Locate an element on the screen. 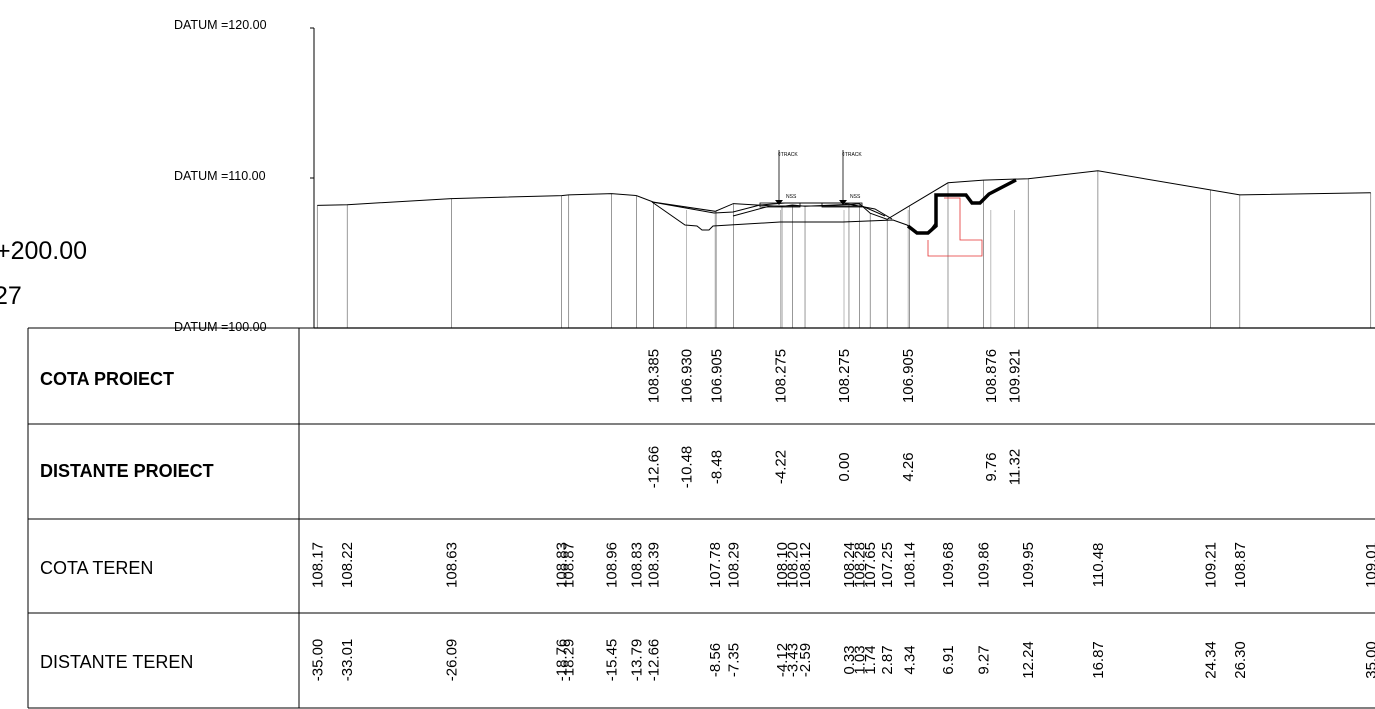 The height and width of the screenshot is (709, 1375). ground-elevation-22: 109.21 is located at coordinates (1210, 565).